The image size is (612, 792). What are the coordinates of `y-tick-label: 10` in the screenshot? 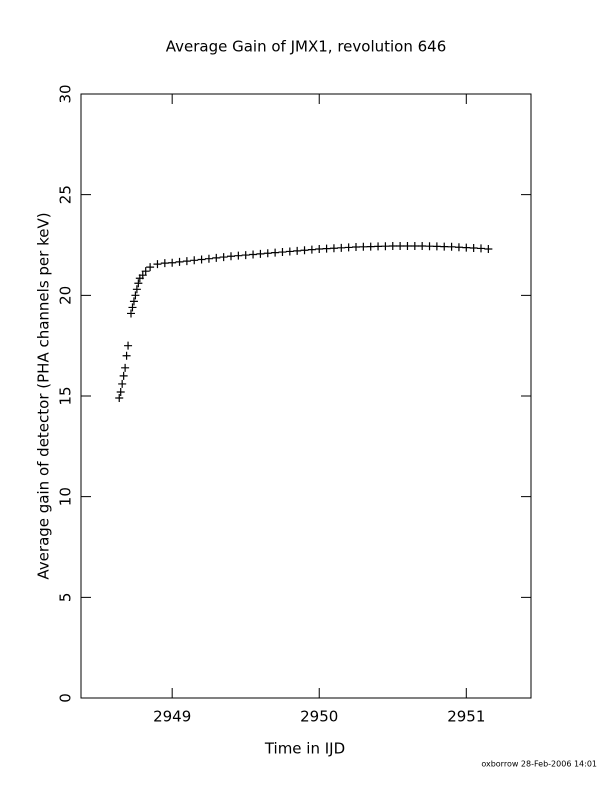 It's located at (66, 496).